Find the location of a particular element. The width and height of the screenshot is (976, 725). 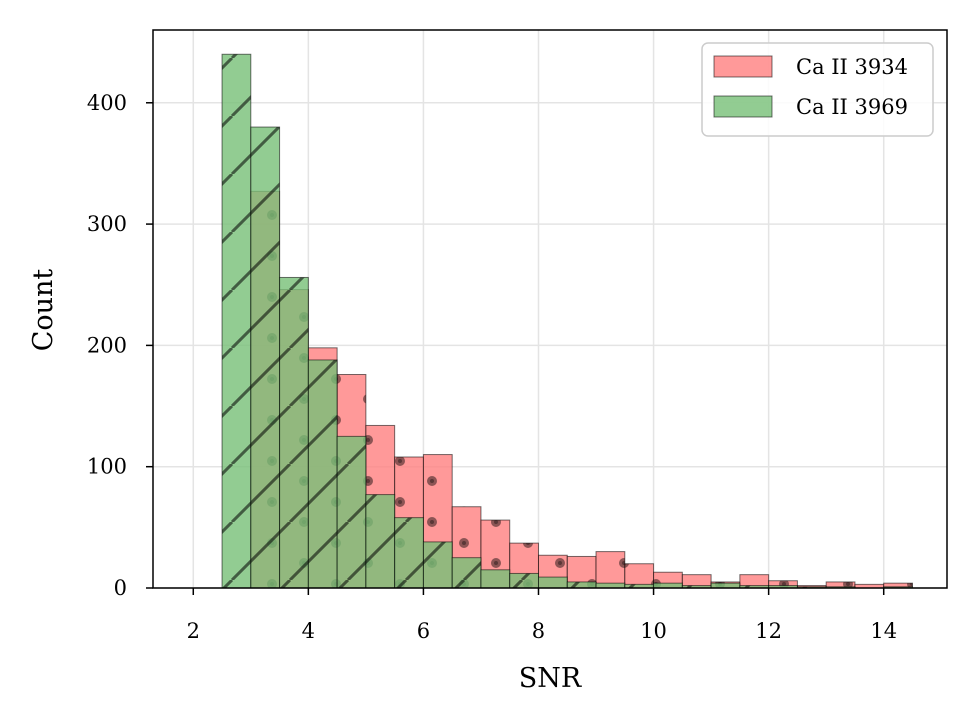

x-axis-ticks: 2 4 6 8 10 12 14 is located at coordinates (542, 615).